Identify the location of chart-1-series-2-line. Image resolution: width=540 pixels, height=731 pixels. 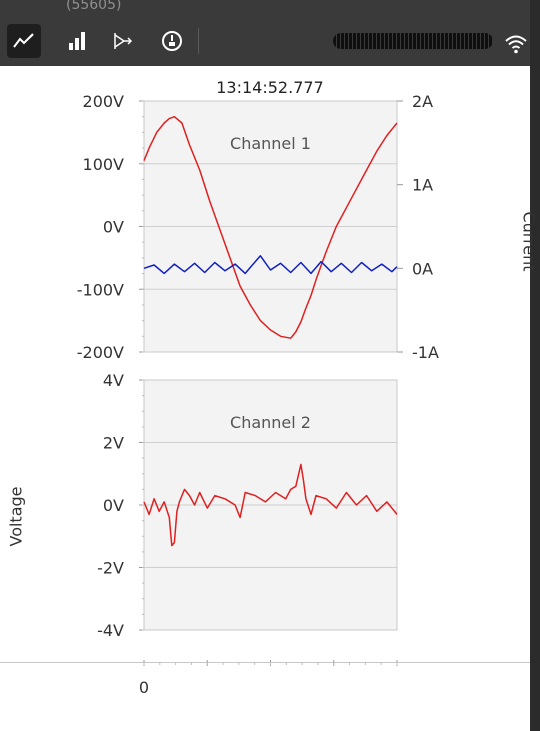
(270, 265).